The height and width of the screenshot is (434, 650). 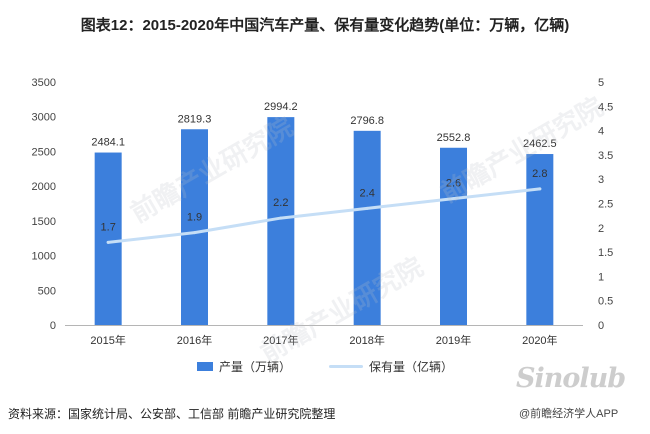 What do you see at coordinates (280, 203) in the screenshot?
I see `line-value-label: 2.2` at bounding box center [280, 203].